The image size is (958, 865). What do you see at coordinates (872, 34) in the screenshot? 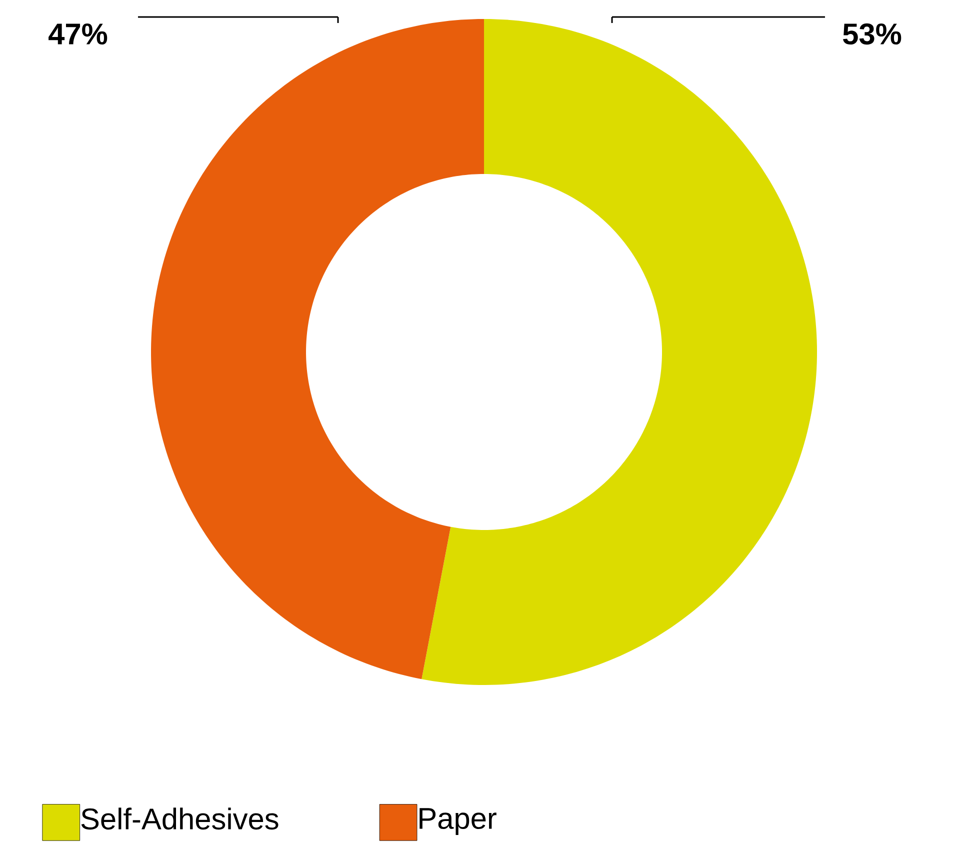
I see `data-label: 53%` at bounding box center [872, 34].